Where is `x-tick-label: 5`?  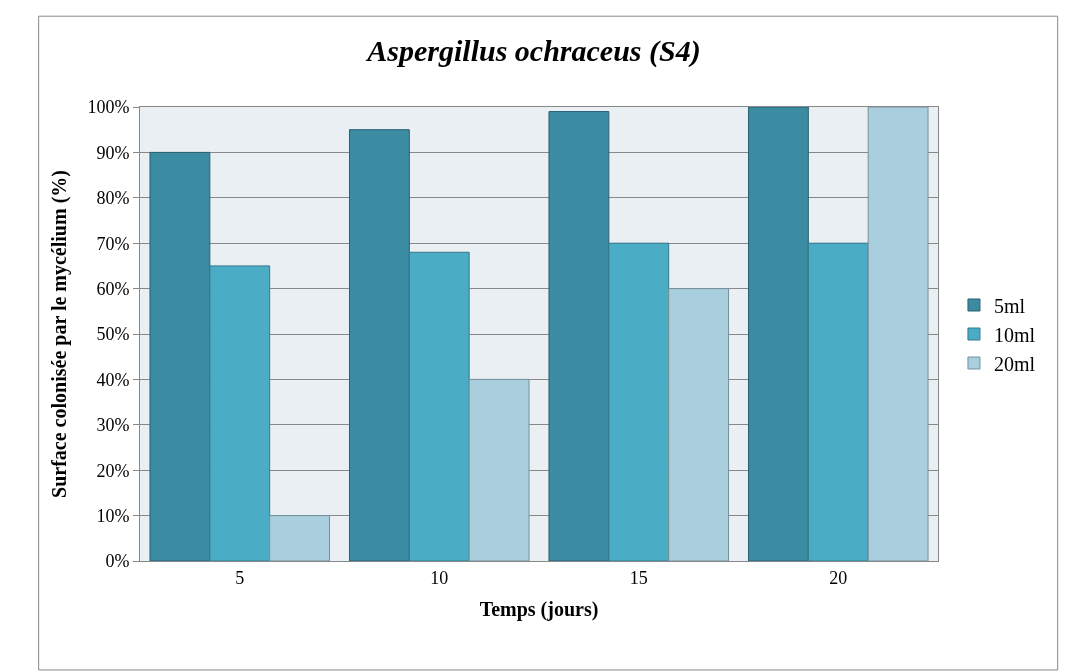
x-tick-label: 5 is located at coordinates (240, 577).